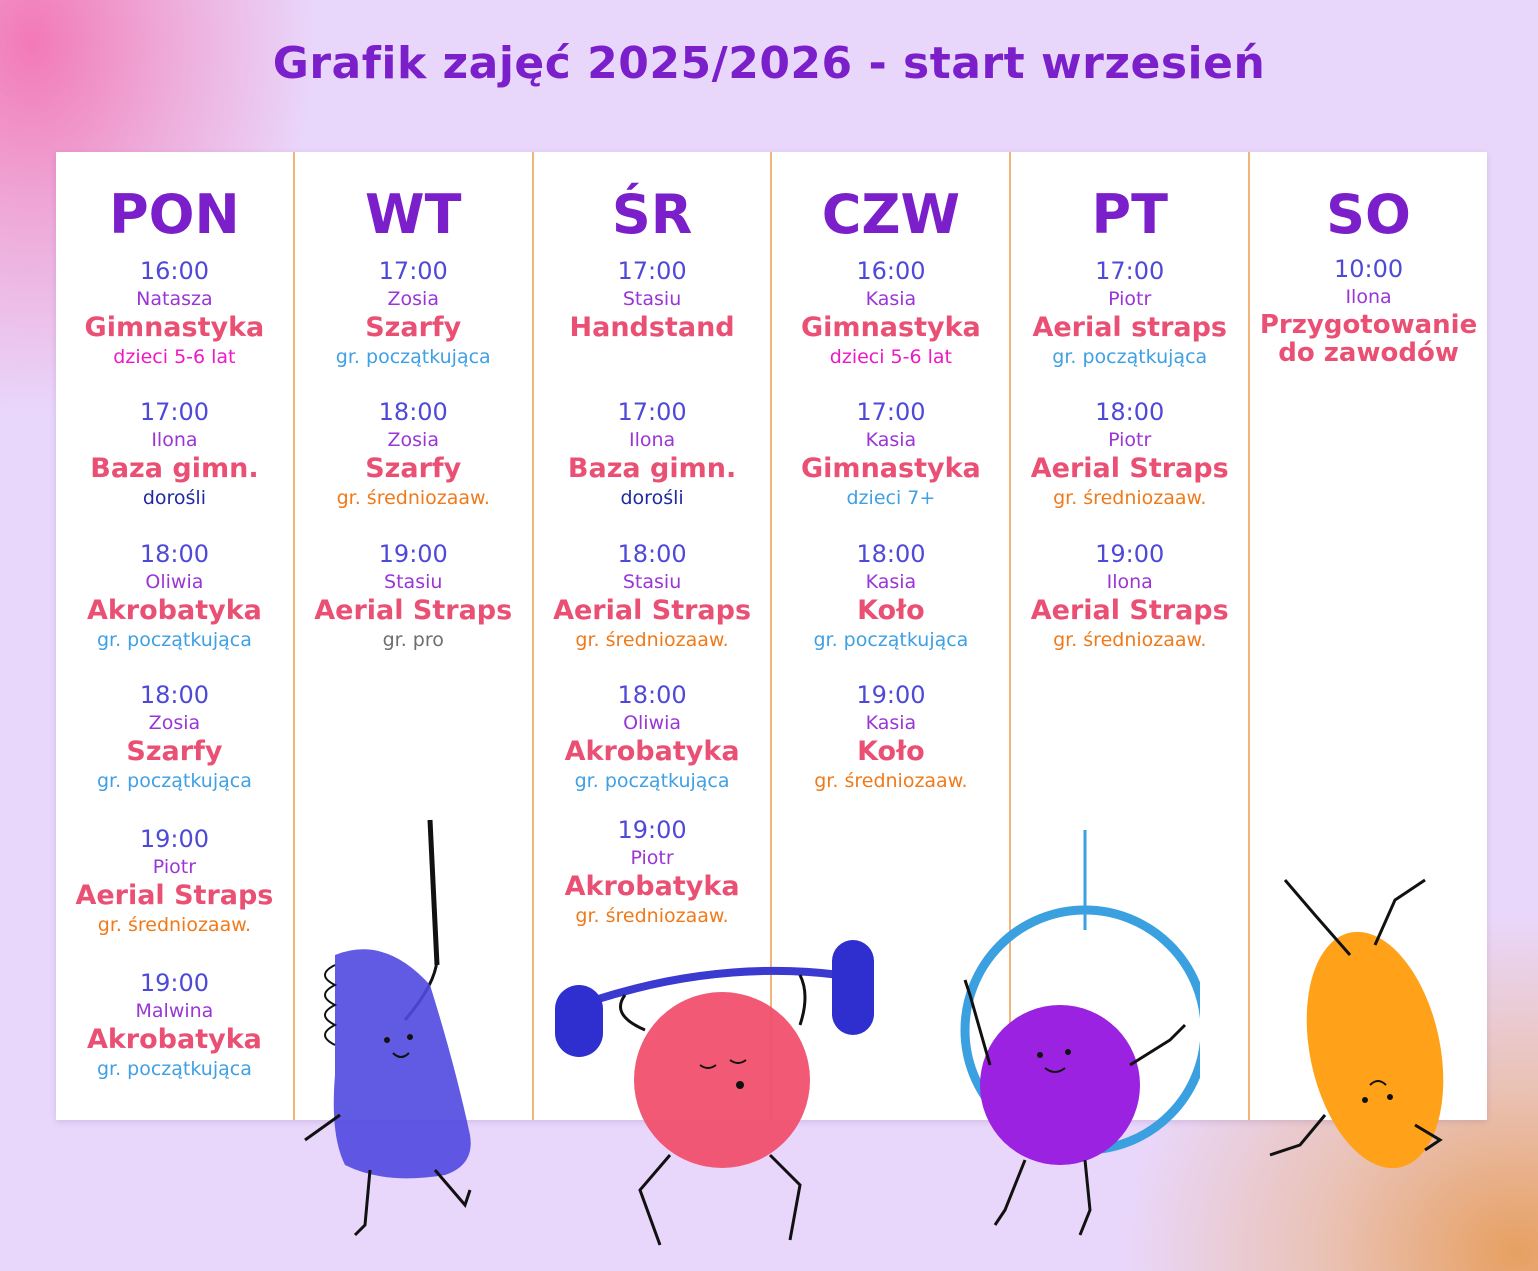 The image size is (1538, 1271). I want to click on class-slot: 16:00 Natasza Gimnastyka dzieci 5-6 lat, so click(174, 314).